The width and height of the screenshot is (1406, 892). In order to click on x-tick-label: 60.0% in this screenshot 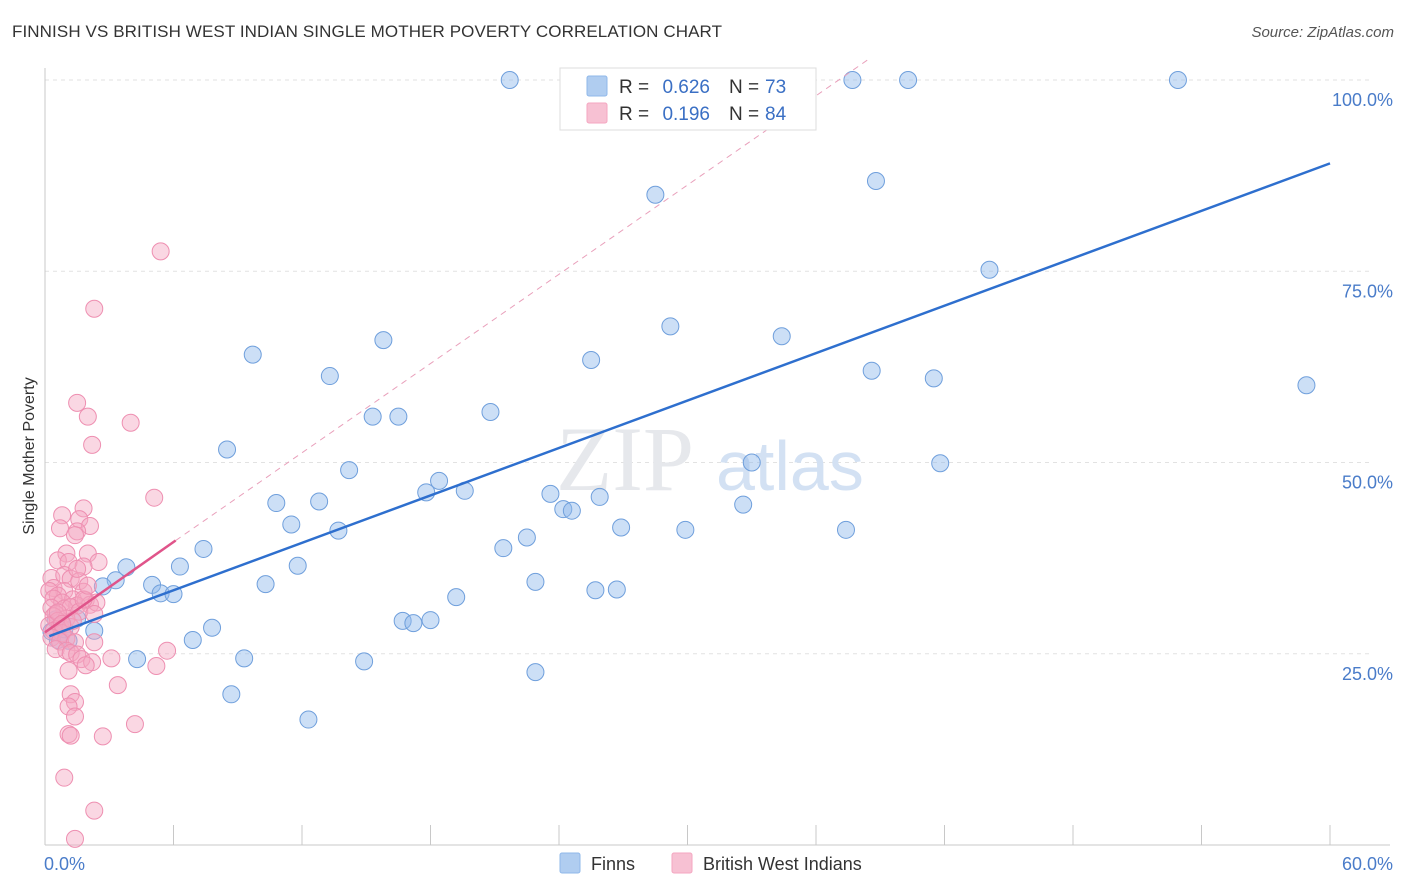, I will do `click(1367, 864)`.